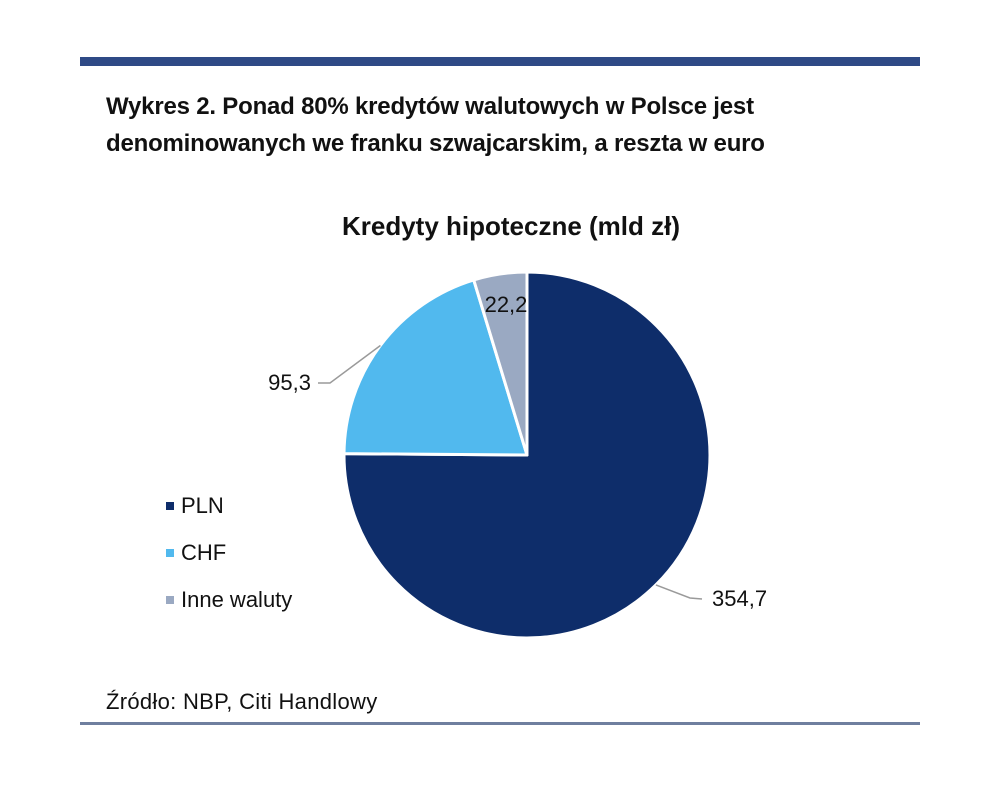 The image size is (1000, 792). I want to click on data-label-inne-waluty: 22,2, so click(506, 304).